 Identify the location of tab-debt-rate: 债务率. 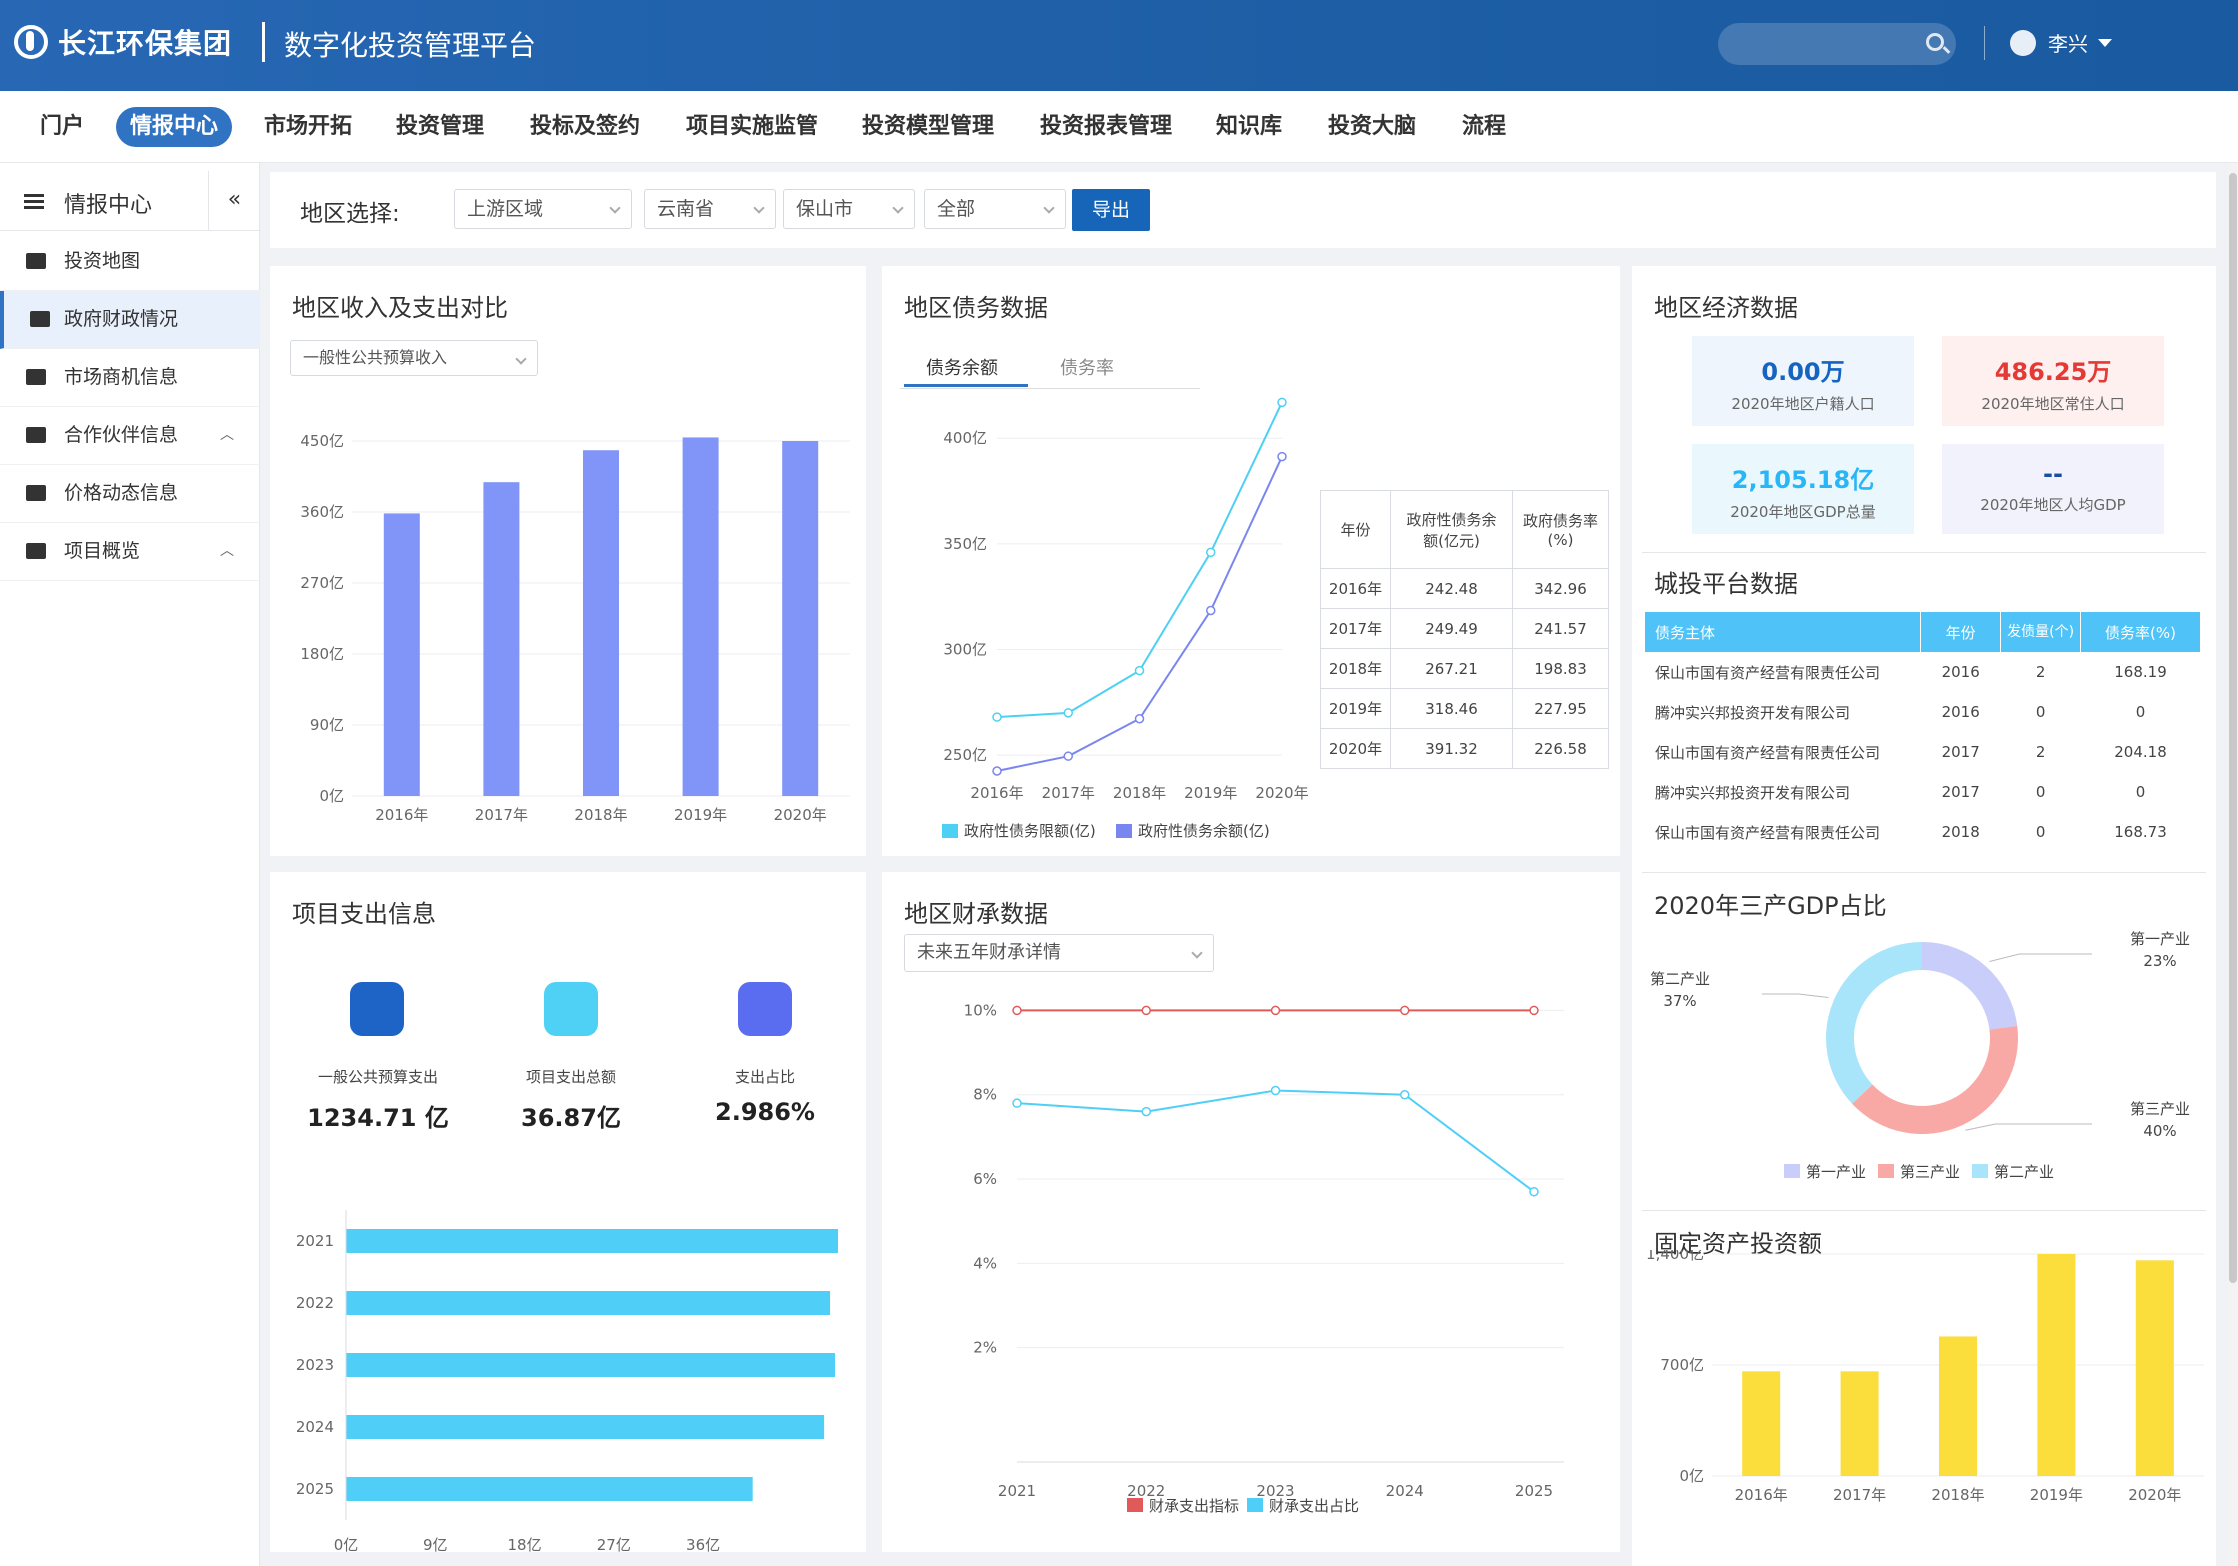
(1087, 368).